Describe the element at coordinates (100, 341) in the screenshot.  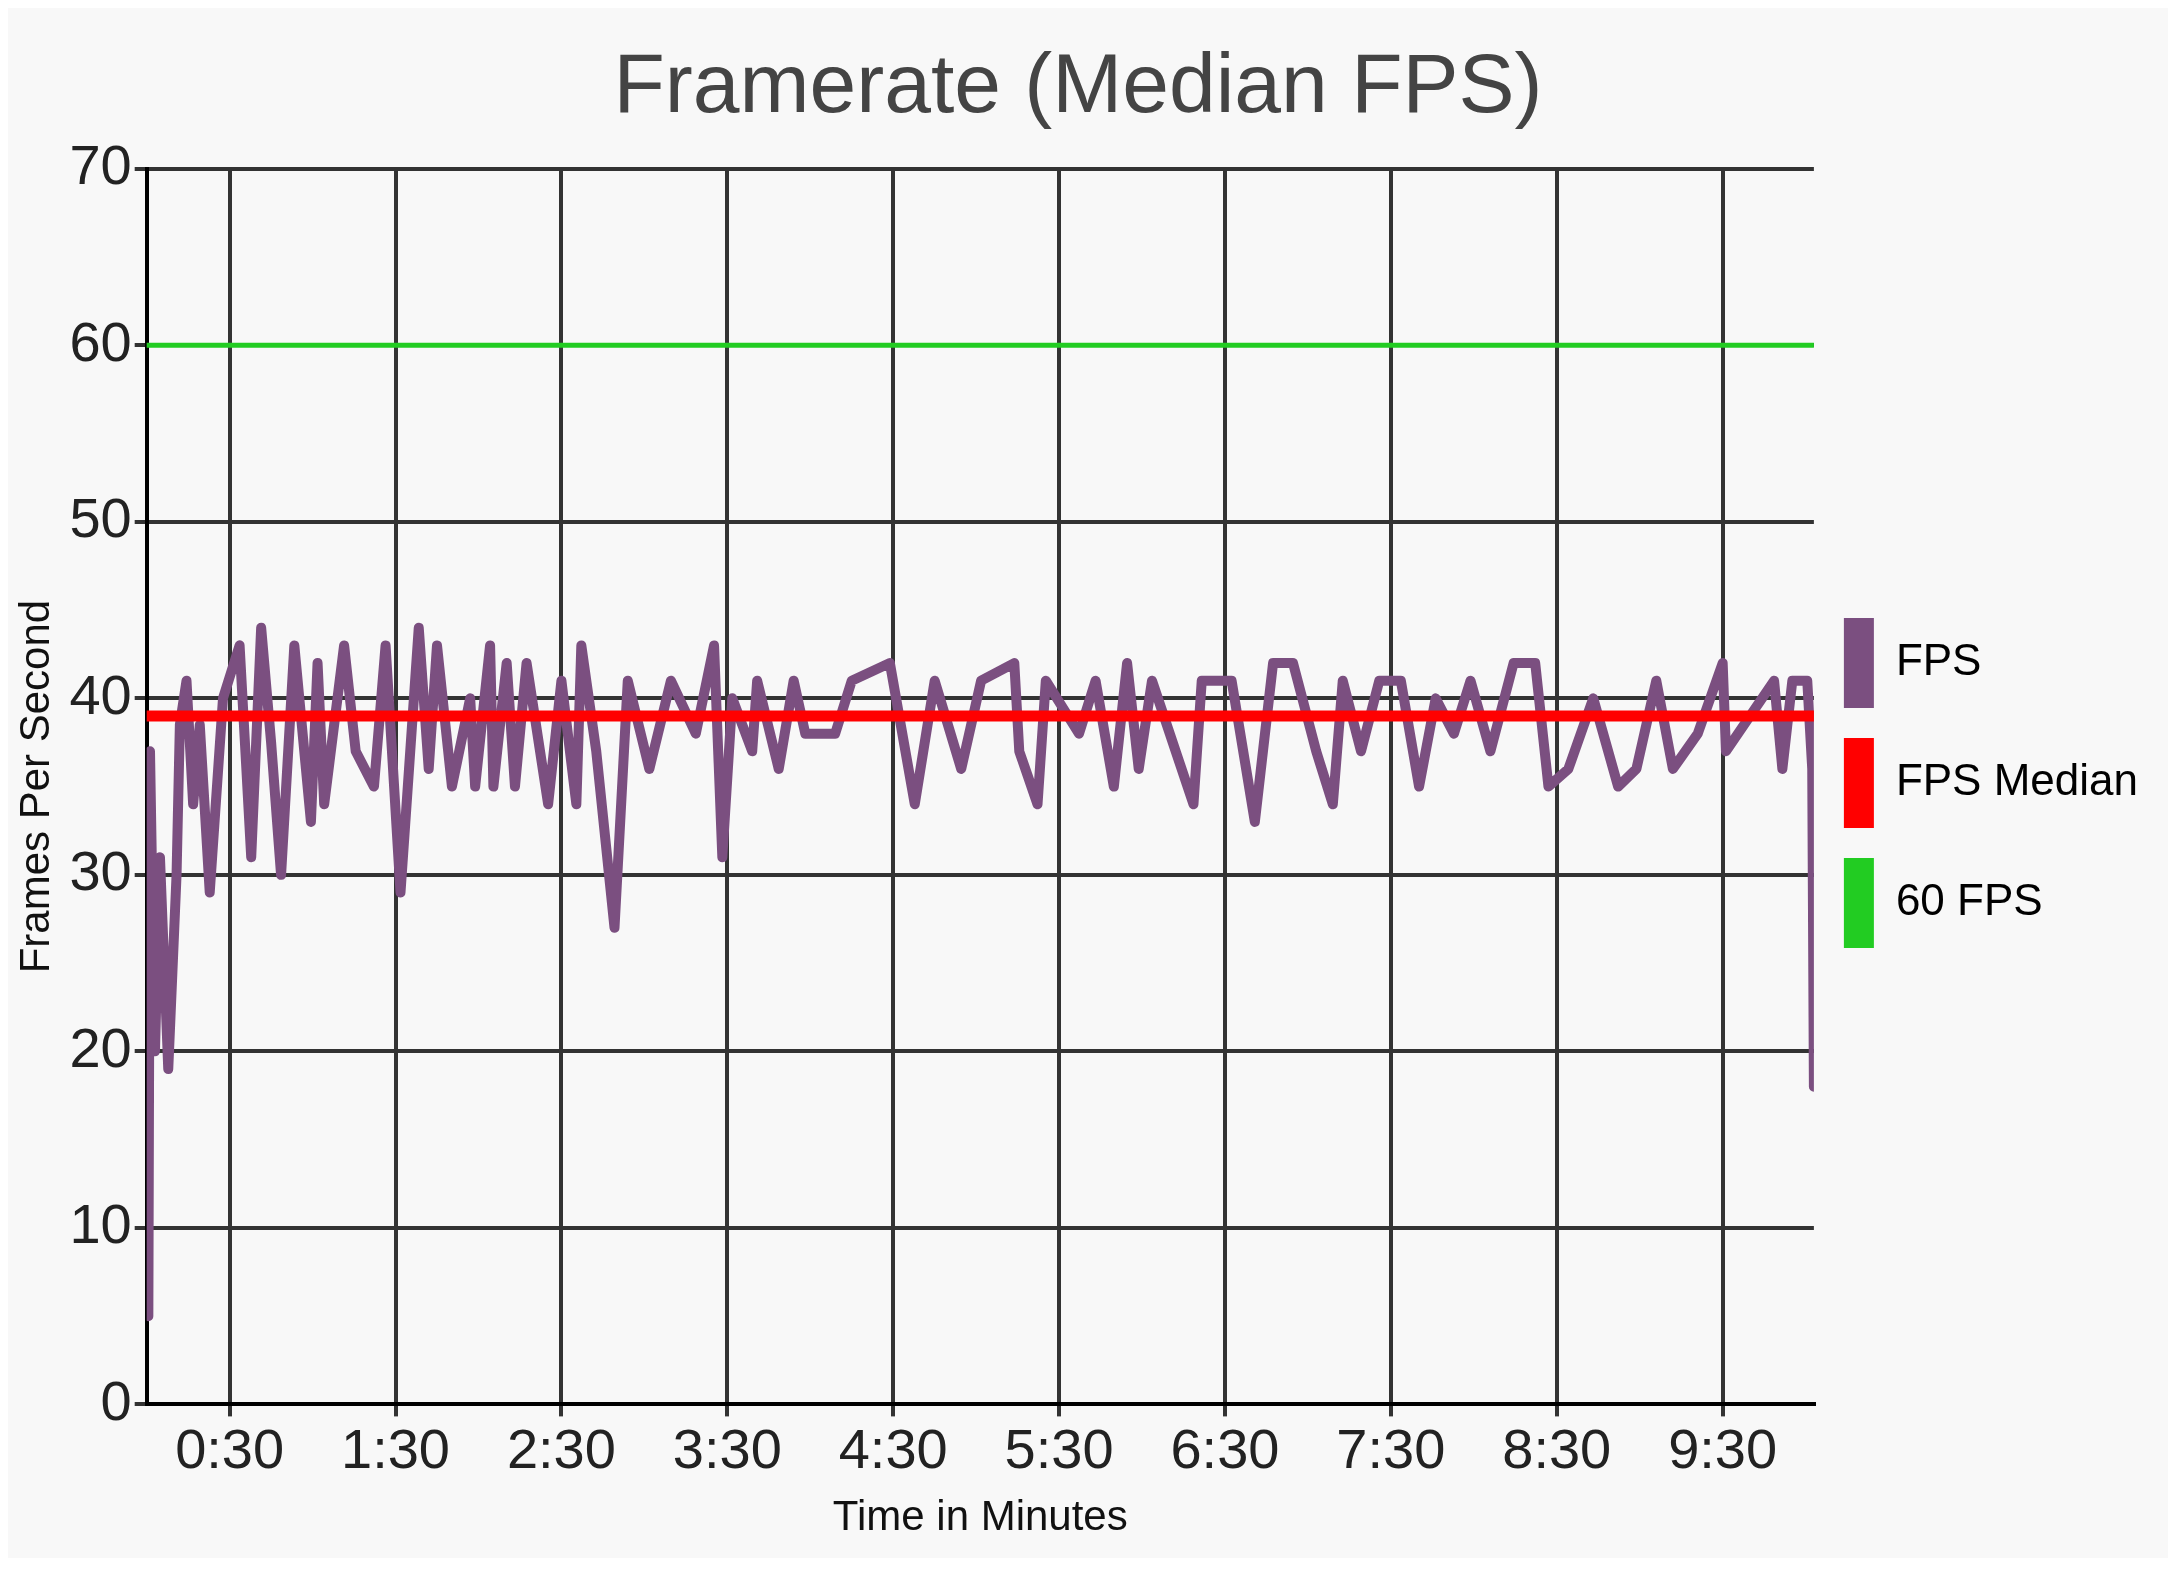
I see `y-tick-label: 60` at that location.